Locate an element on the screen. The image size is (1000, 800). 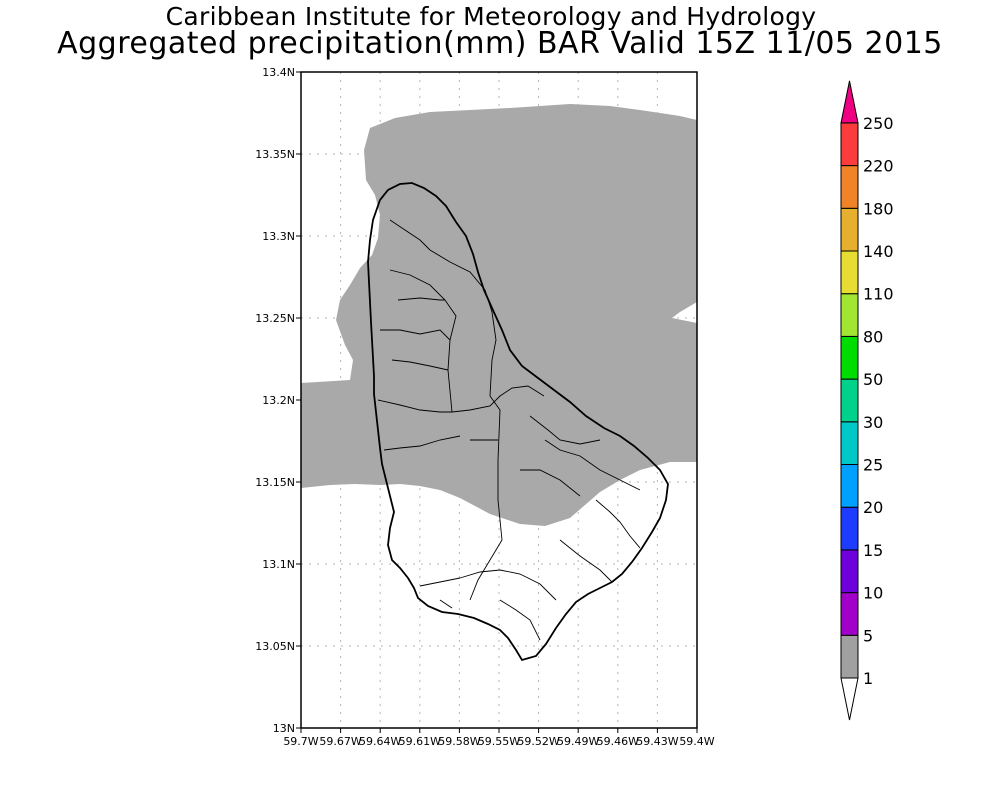
lon-tick-label: 59.61W is located at coordinates (420, 741).